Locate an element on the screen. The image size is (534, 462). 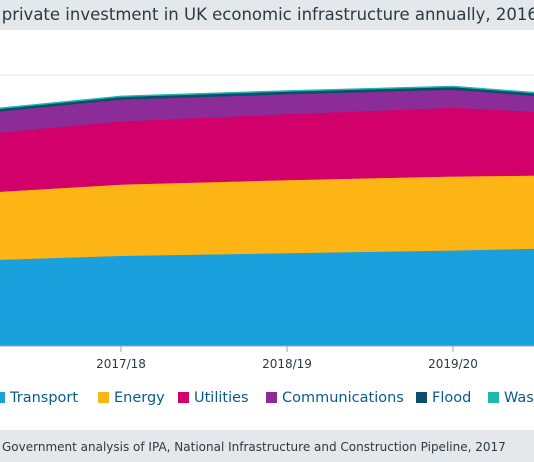
legend-label: Energy is located at coordinates (139, 398).